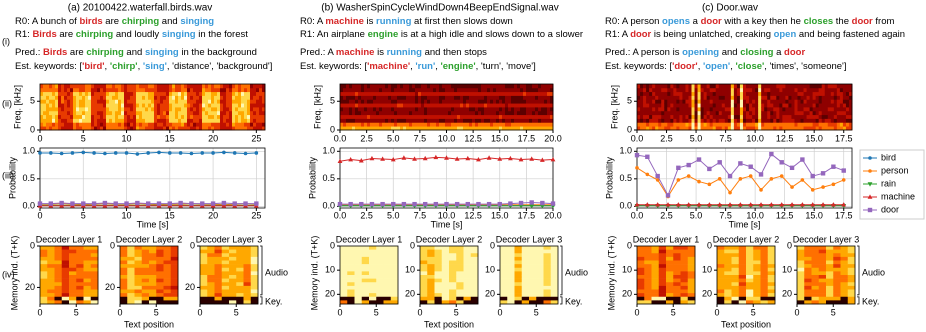 This screenshot has height=332, width=926. I want to click on point, so click(170, 153).